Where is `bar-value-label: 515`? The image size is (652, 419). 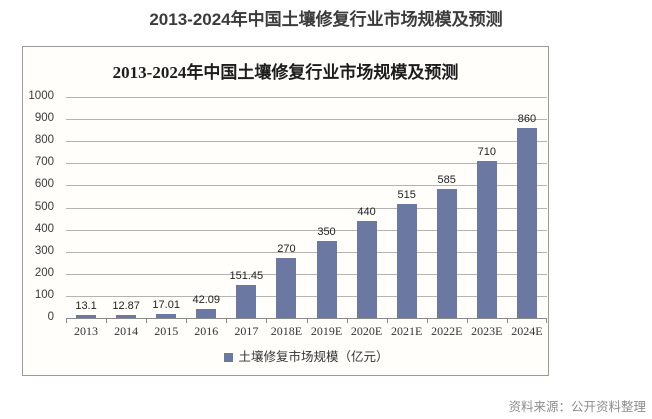
bar-value-label: 515 is located at coordinates (406, 195).